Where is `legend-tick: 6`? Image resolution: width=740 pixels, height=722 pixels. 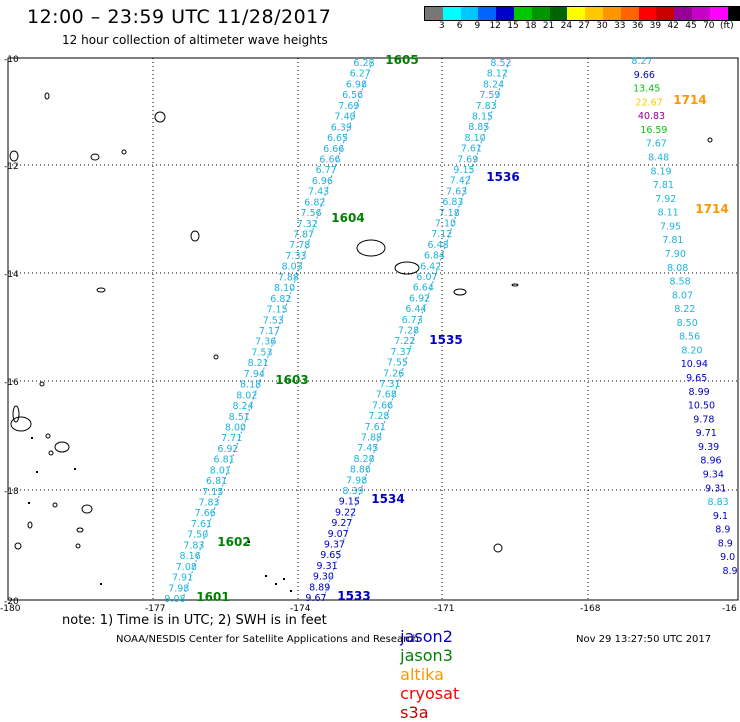
legend-tick: 6 is located at coordinates (459, 26).